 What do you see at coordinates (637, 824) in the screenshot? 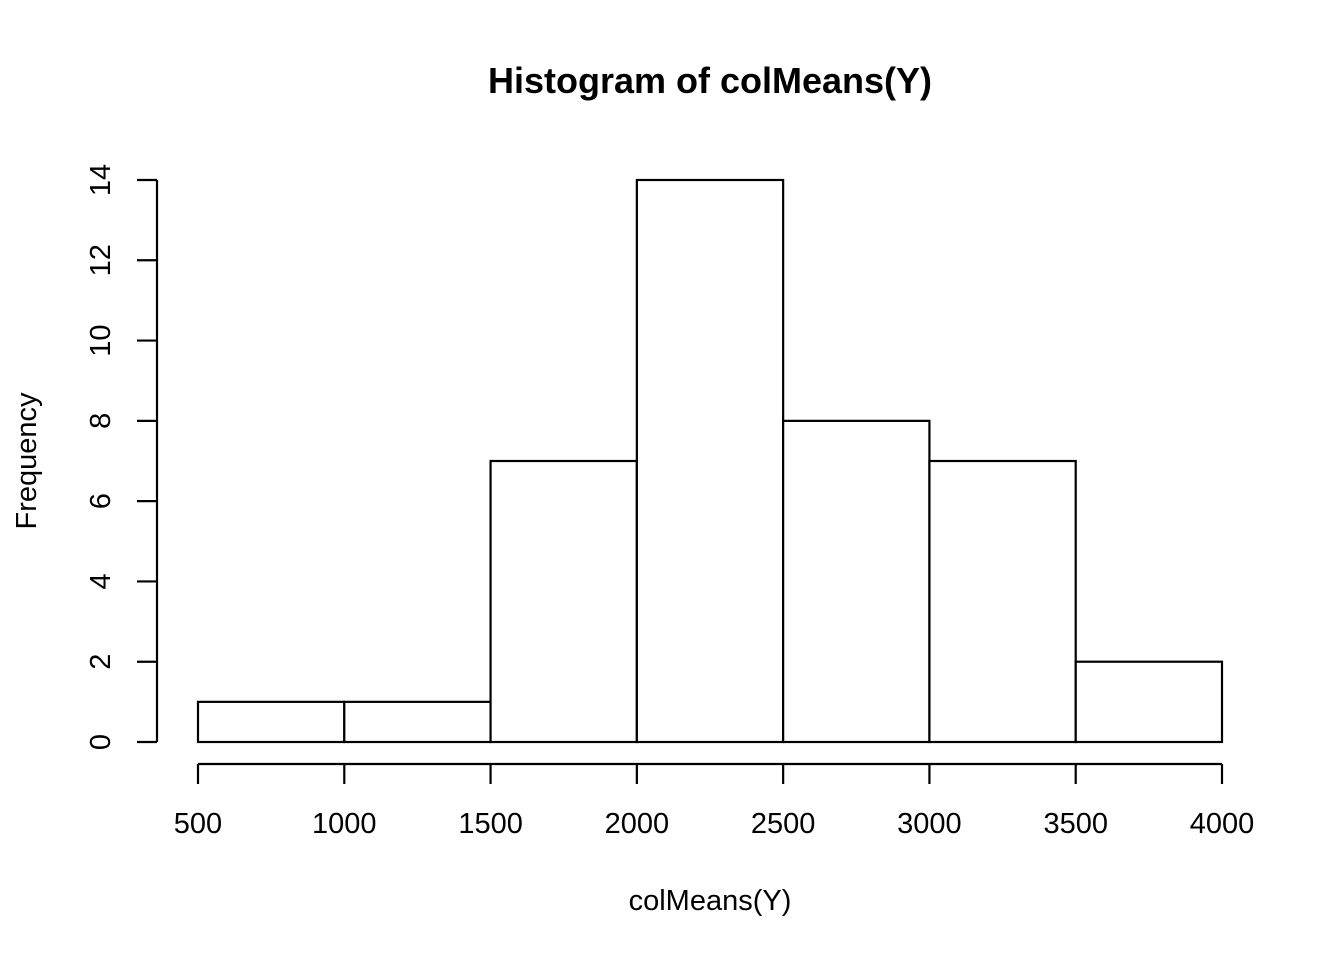
I see `x-tick-label-3: 2000` at bounding box center [637, 824].